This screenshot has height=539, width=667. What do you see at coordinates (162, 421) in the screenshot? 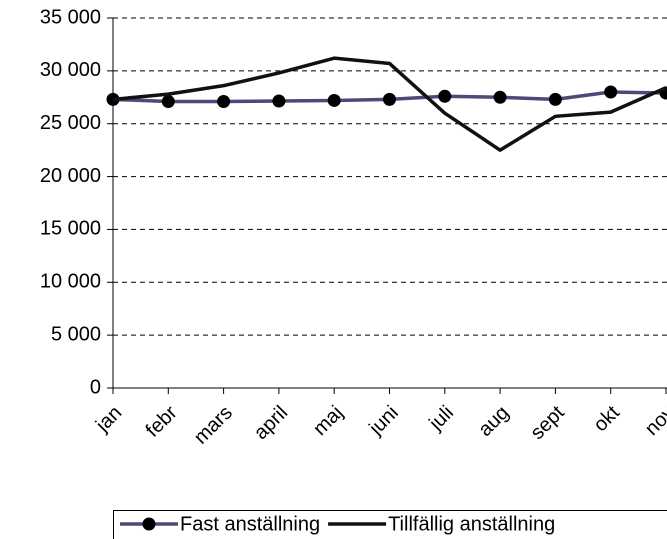
I see `x-tick-label: febr` at bounding box center [162, 421].